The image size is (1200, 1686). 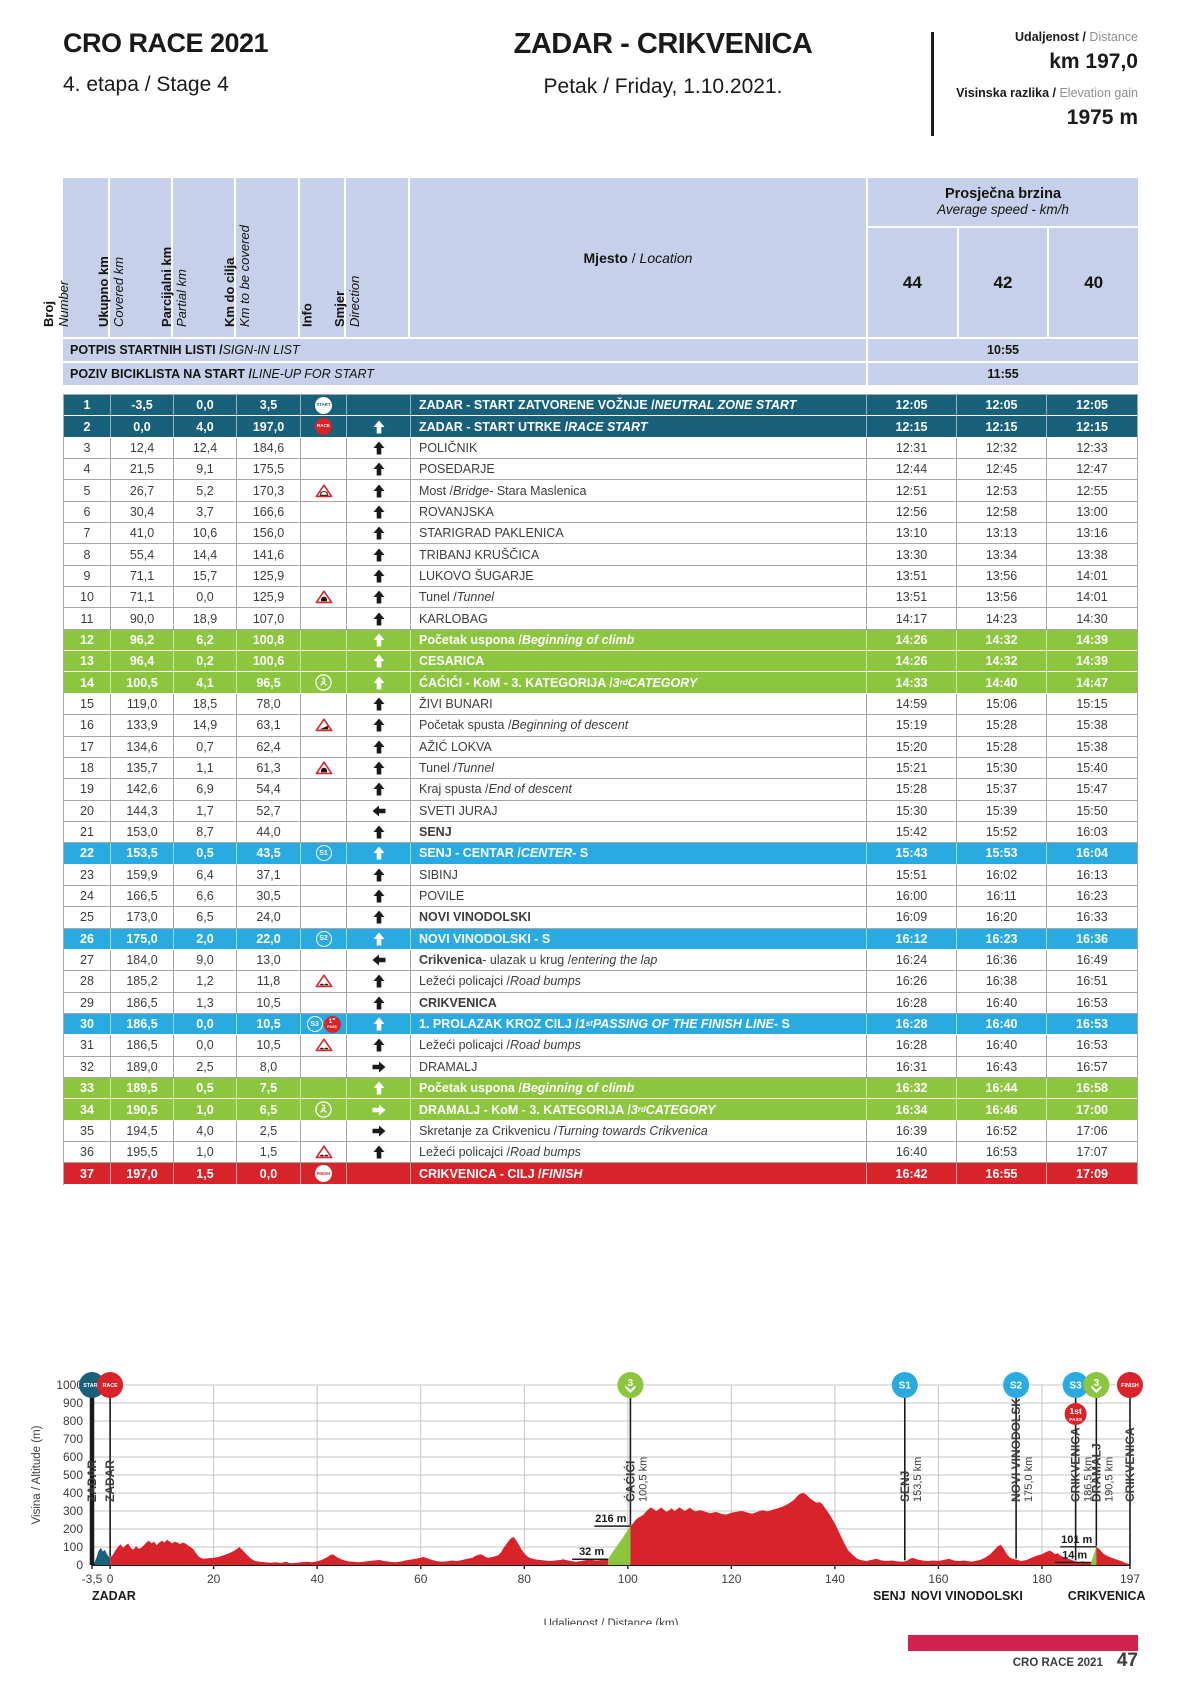 What do you see at coordinates (142, 789) in the screenshot?
I see `covered-km: 142,6` at bounding box center [142, 789].